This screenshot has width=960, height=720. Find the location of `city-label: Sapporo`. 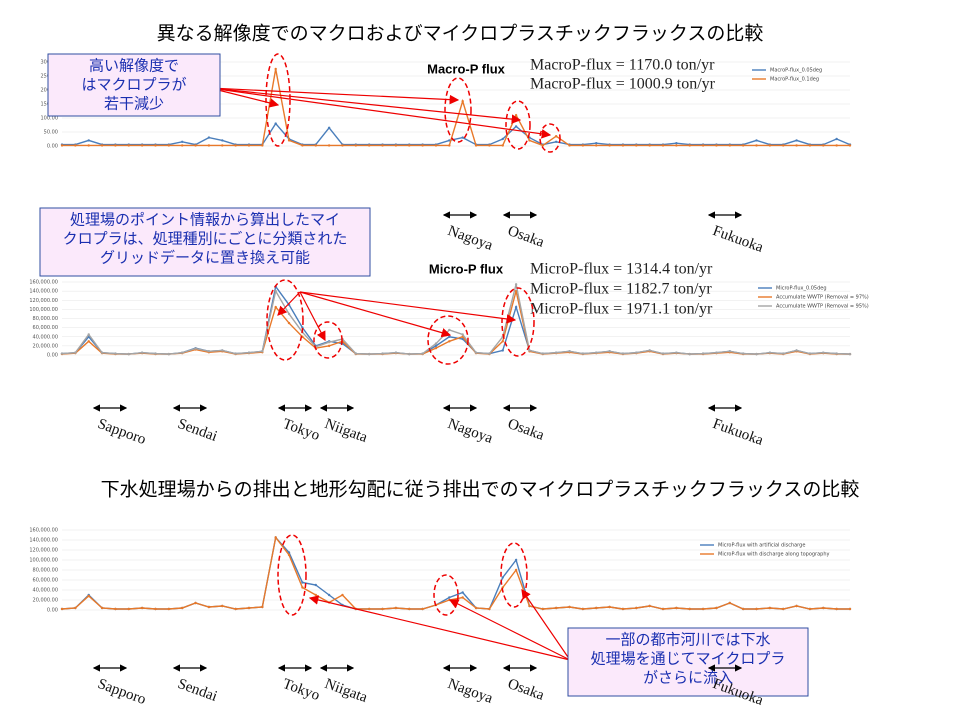

city-label: Sapporo is located at coordinates (121, 432).